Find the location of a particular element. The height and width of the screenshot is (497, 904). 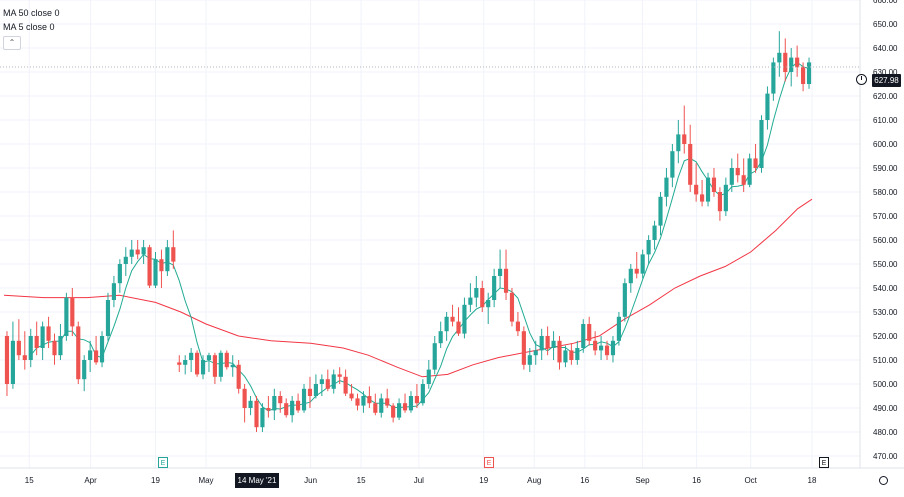

time-tick-label: 19 is located at coordinates (483, 480).